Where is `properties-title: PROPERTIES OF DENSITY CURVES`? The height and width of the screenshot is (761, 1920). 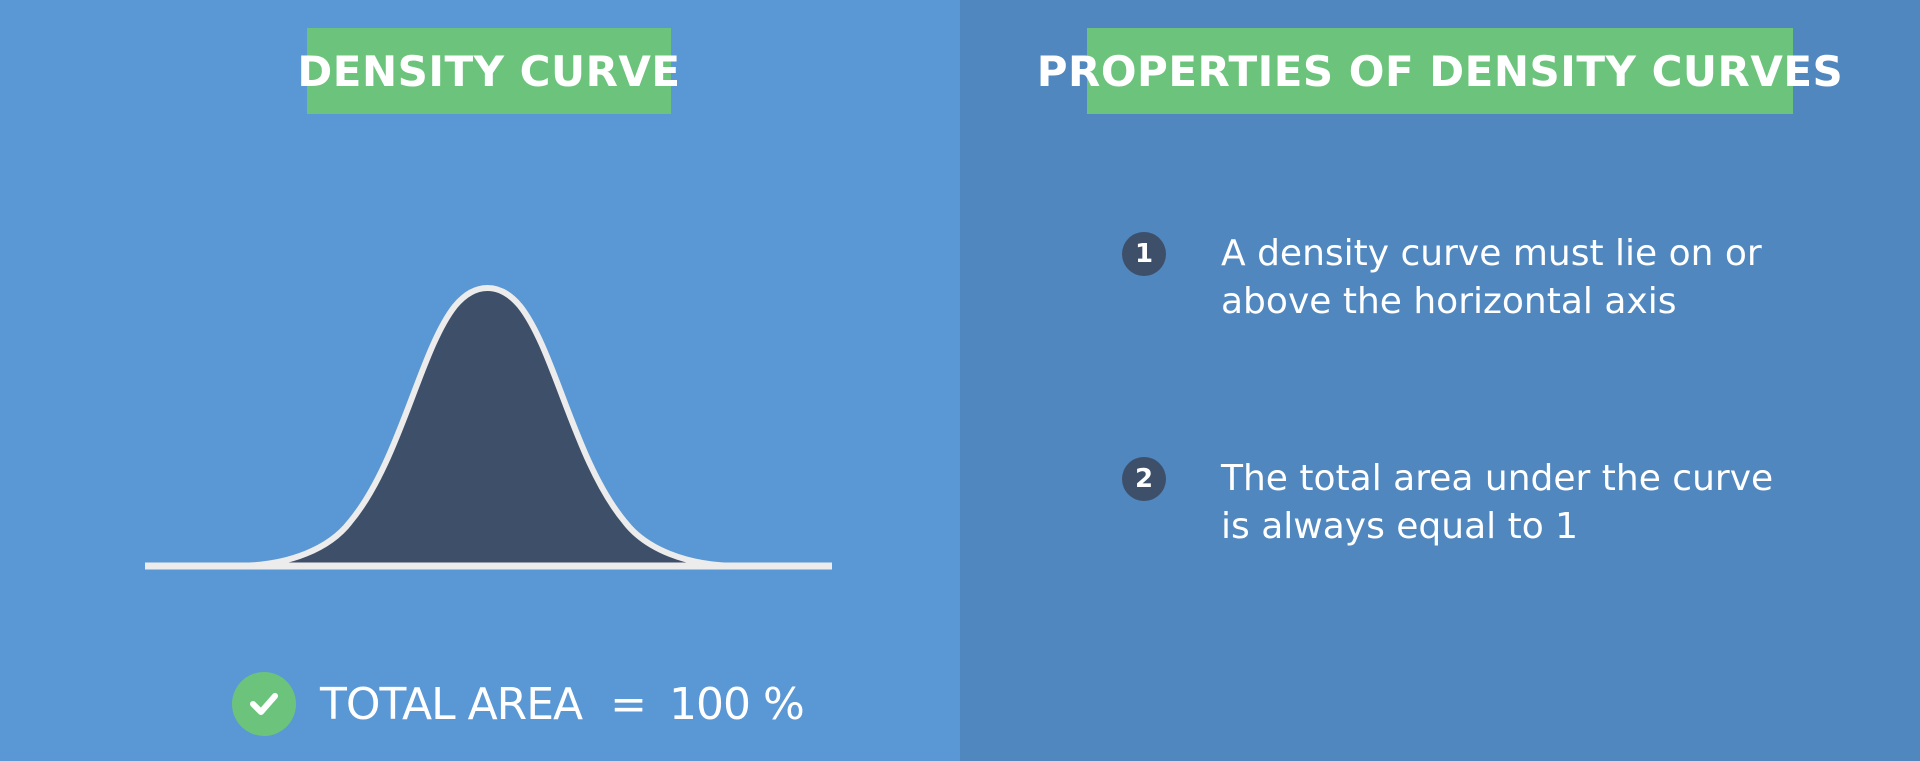
properties-title: PROPERTIES OF DENSITY CURVES is located at coordinates (1440, 71).